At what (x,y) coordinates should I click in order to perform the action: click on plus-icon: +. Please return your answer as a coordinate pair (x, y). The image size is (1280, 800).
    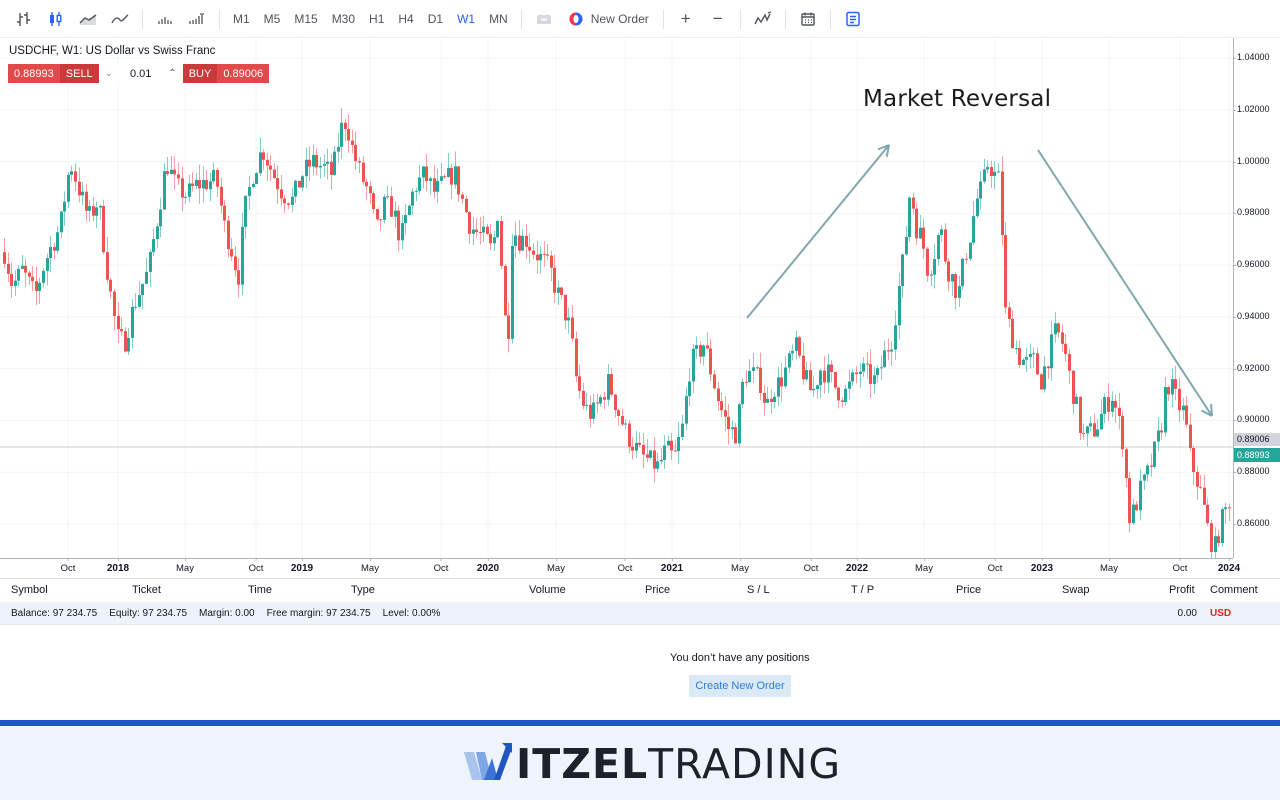
    Looking at the image, I should click on (685, 18).